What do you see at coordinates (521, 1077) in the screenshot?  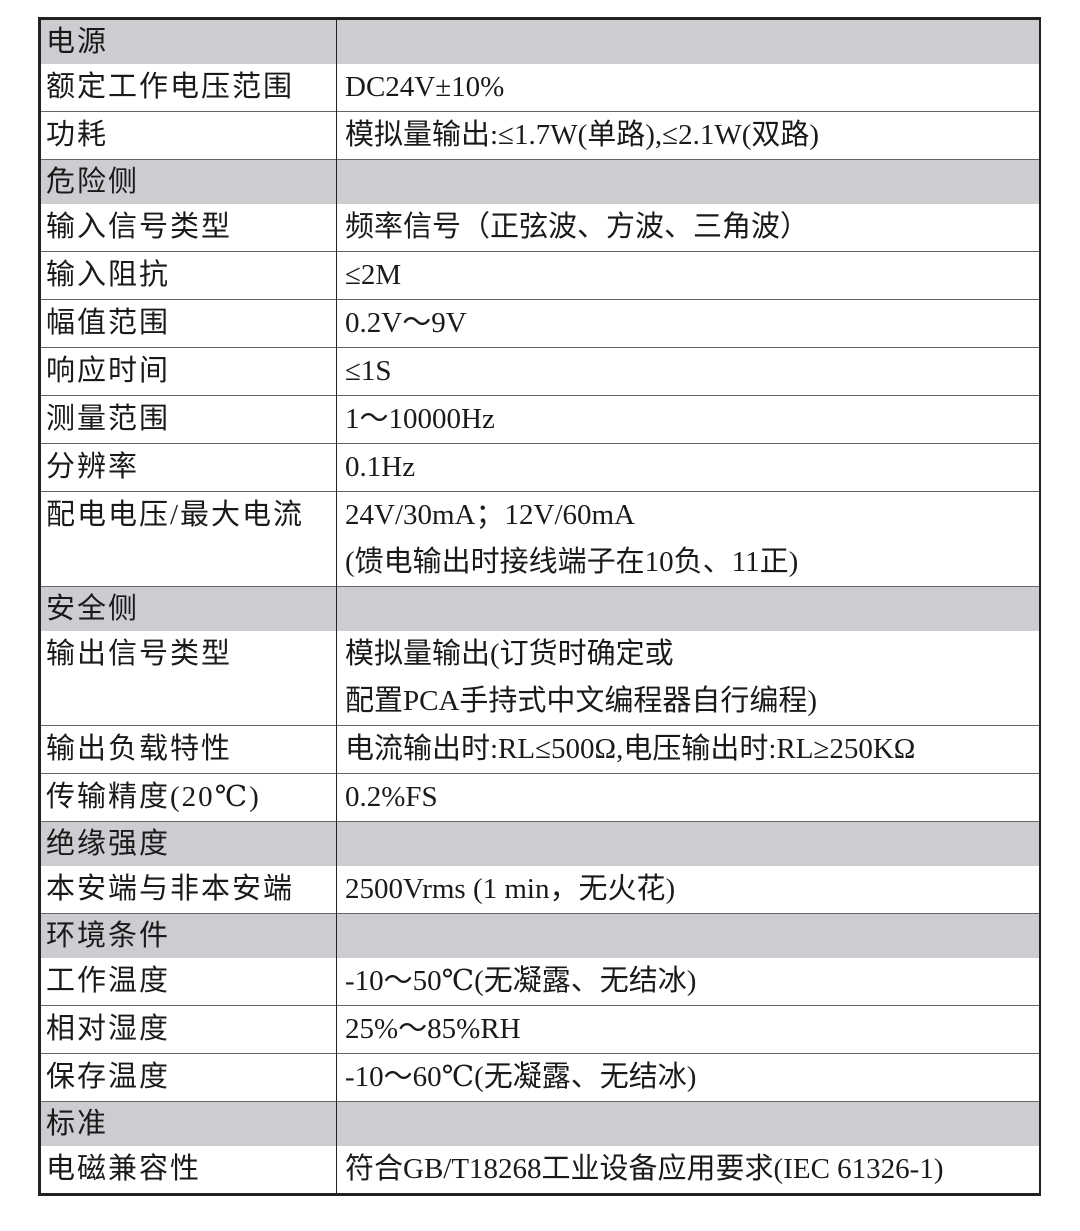 I see `spec-value-line: -10～60℃(无凝露、无结冰)` at bounding box center [521, 1077].